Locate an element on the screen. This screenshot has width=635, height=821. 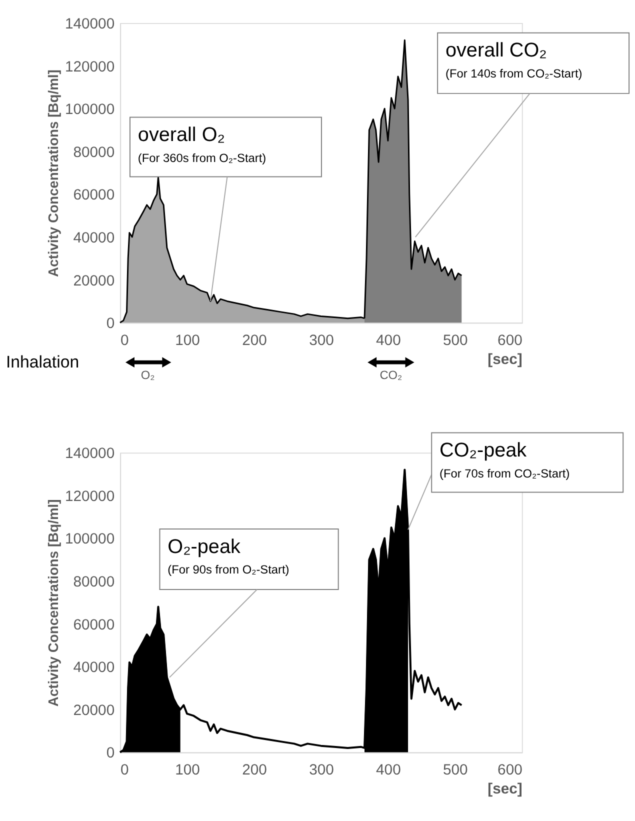
text: CO₂ is located at coordinates (391, 375).